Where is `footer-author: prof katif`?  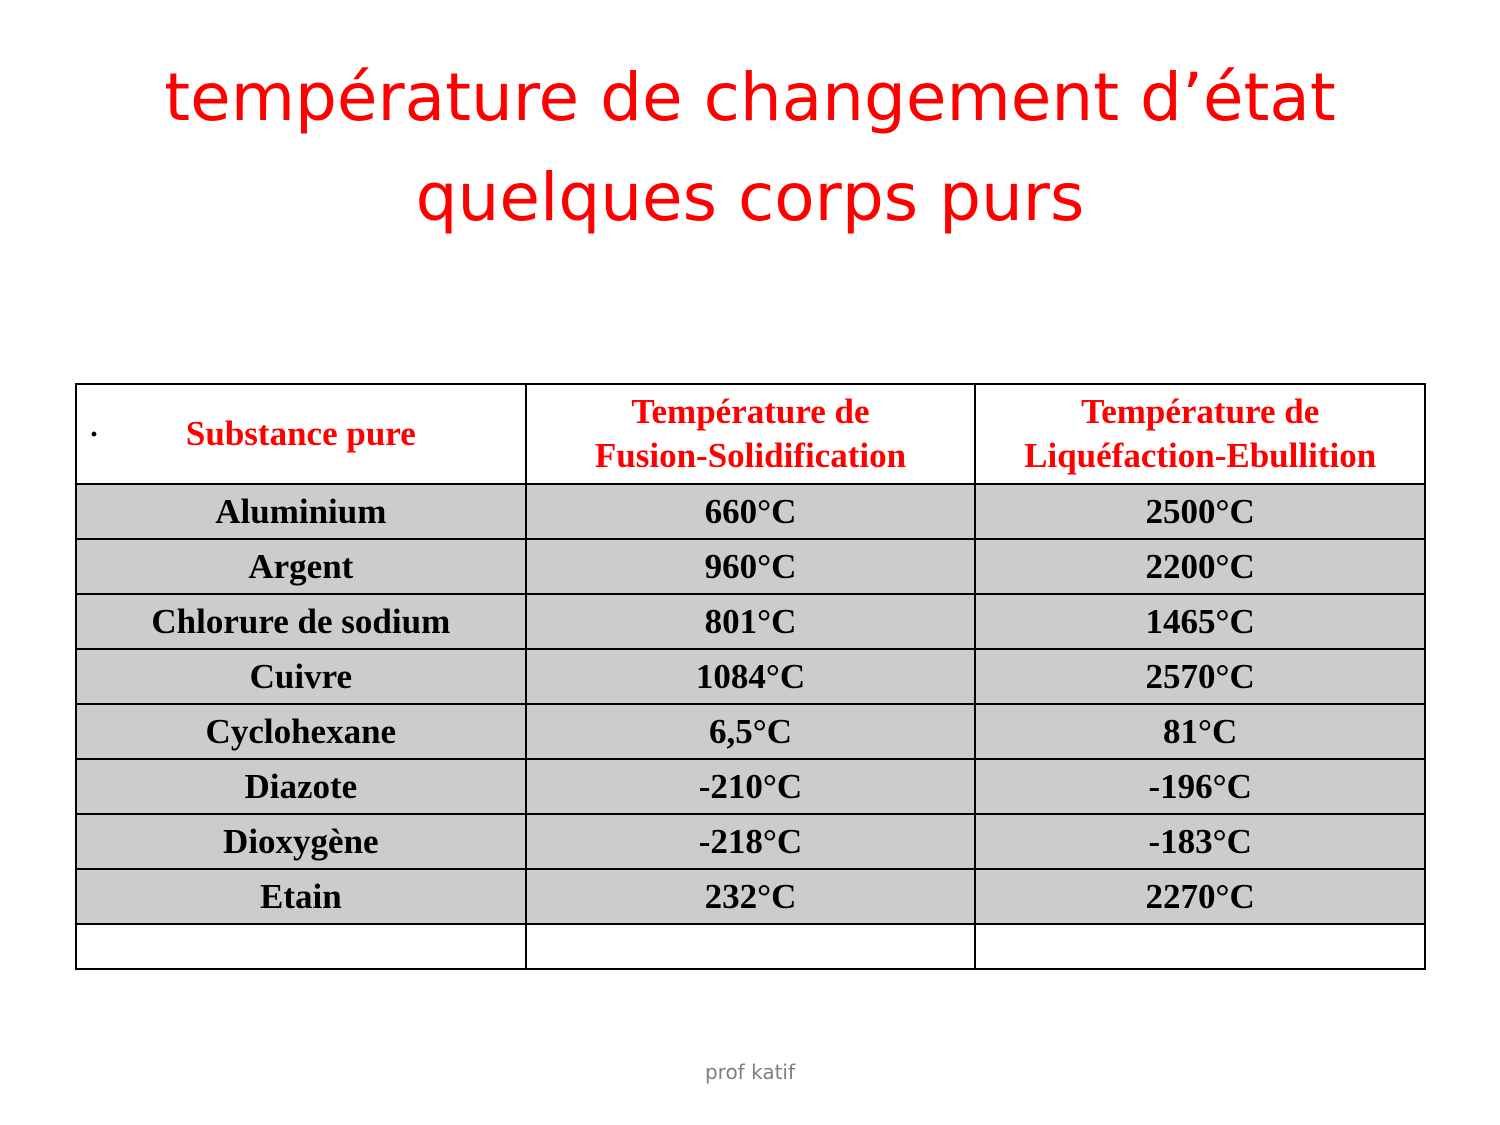 footer-author: prof katif is located at coordinates (750, 1072).